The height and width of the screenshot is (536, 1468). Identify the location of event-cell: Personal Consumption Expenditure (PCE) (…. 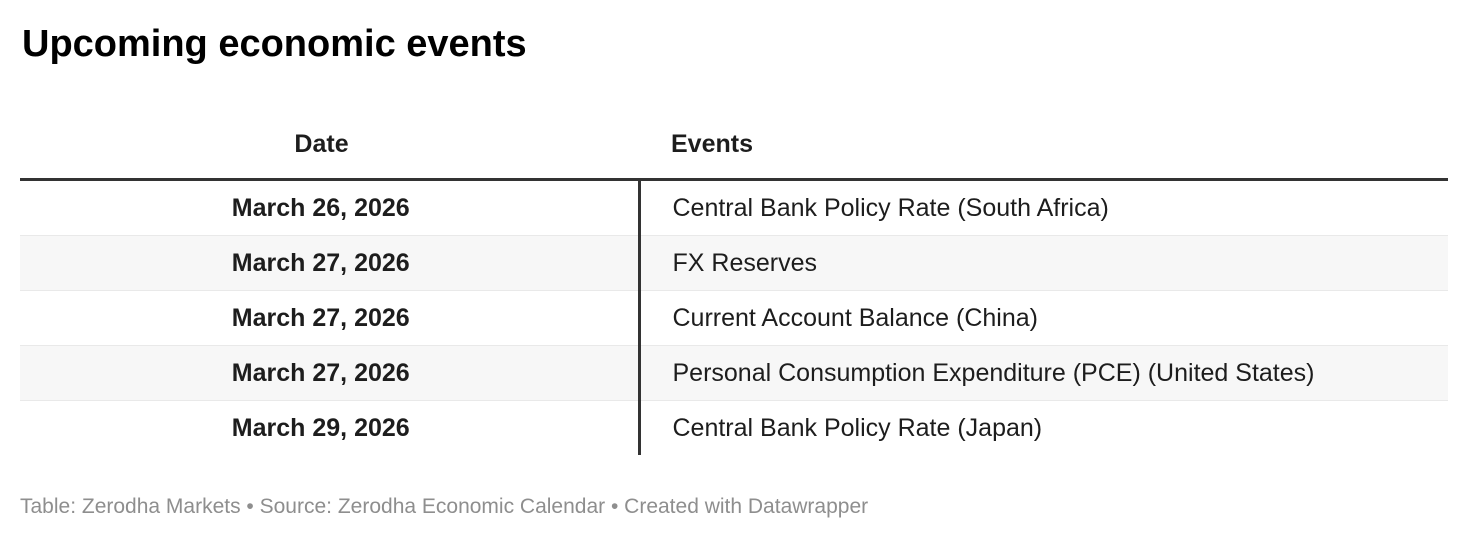
(1042, 373).